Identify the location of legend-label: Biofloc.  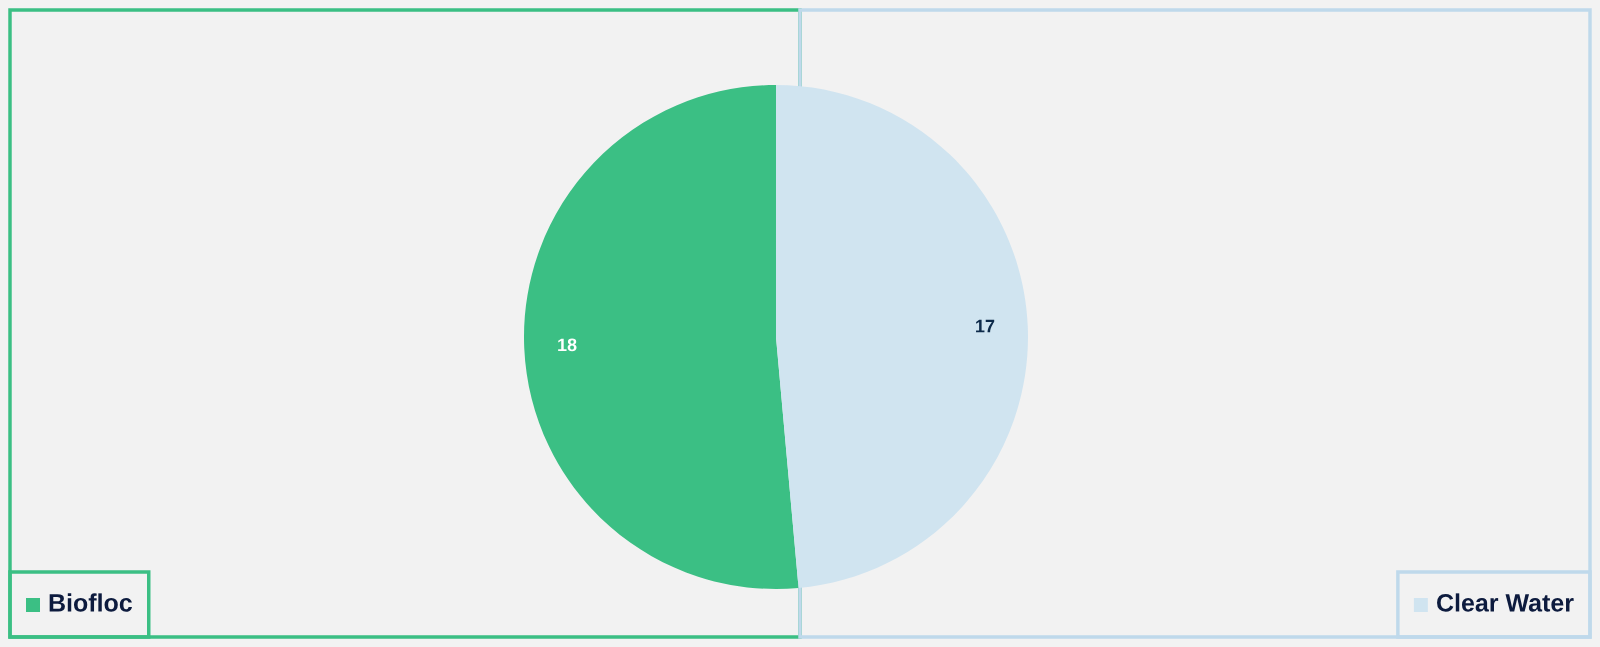
(90, 602).